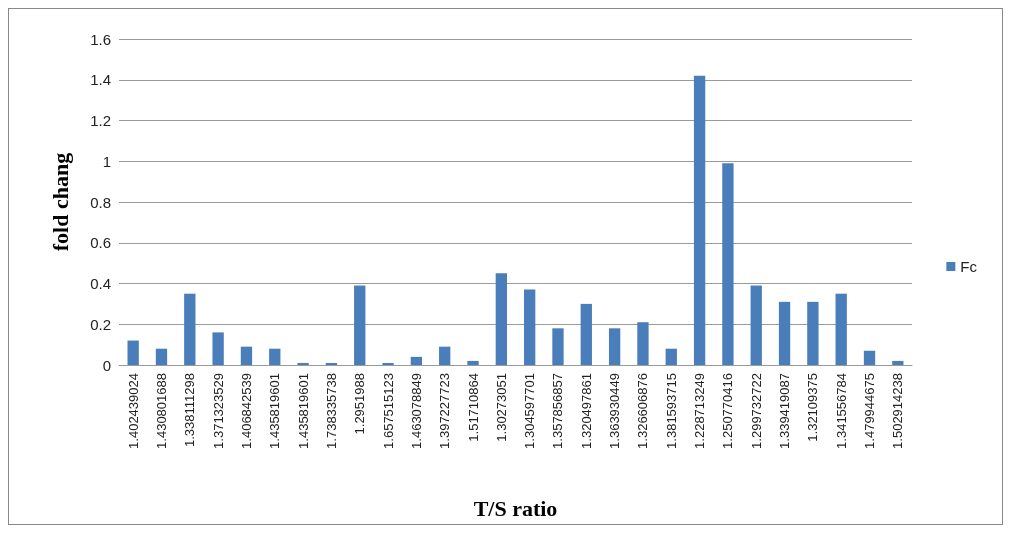 The height and width of the screenshot is (537, 1015). I want to click on x-tick-label: 1.2951988, so click(360, 404).